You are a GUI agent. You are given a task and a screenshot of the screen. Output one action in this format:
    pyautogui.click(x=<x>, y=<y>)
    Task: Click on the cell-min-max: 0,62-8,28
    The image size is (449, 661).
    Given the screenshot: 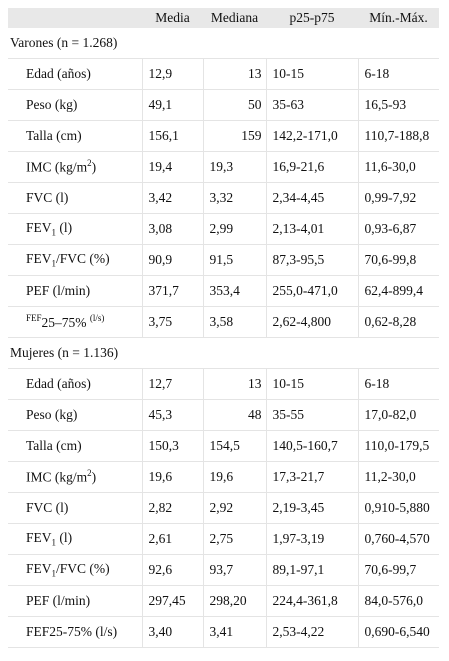 What is the action you would take?
    pyautogui.click(x=398, y=322)
    